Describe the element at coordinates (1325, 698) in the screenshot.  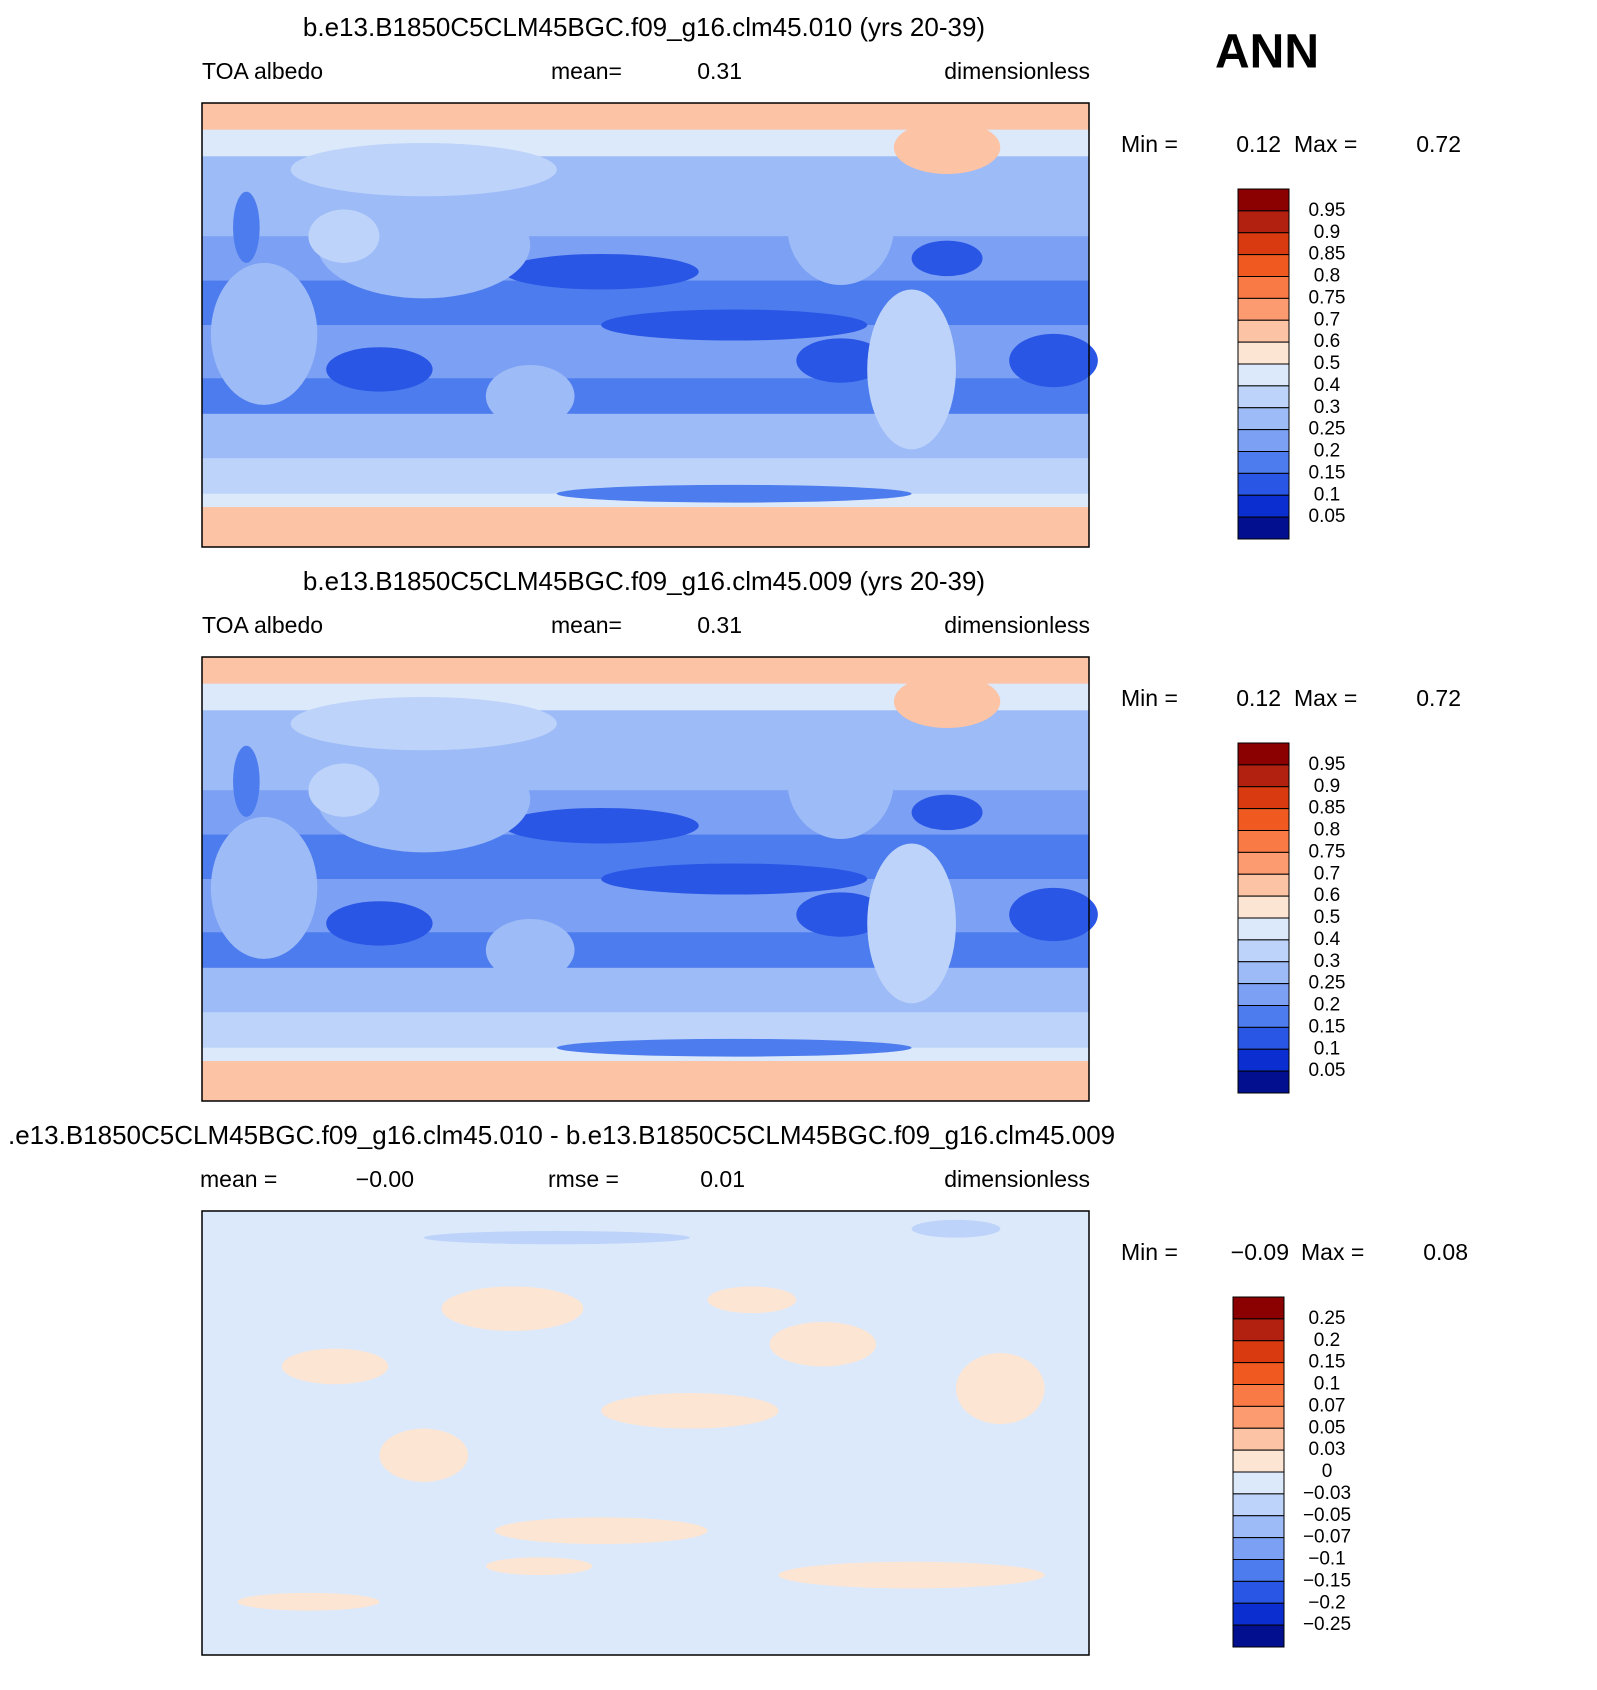
I see `max-label: Max =` at that location.